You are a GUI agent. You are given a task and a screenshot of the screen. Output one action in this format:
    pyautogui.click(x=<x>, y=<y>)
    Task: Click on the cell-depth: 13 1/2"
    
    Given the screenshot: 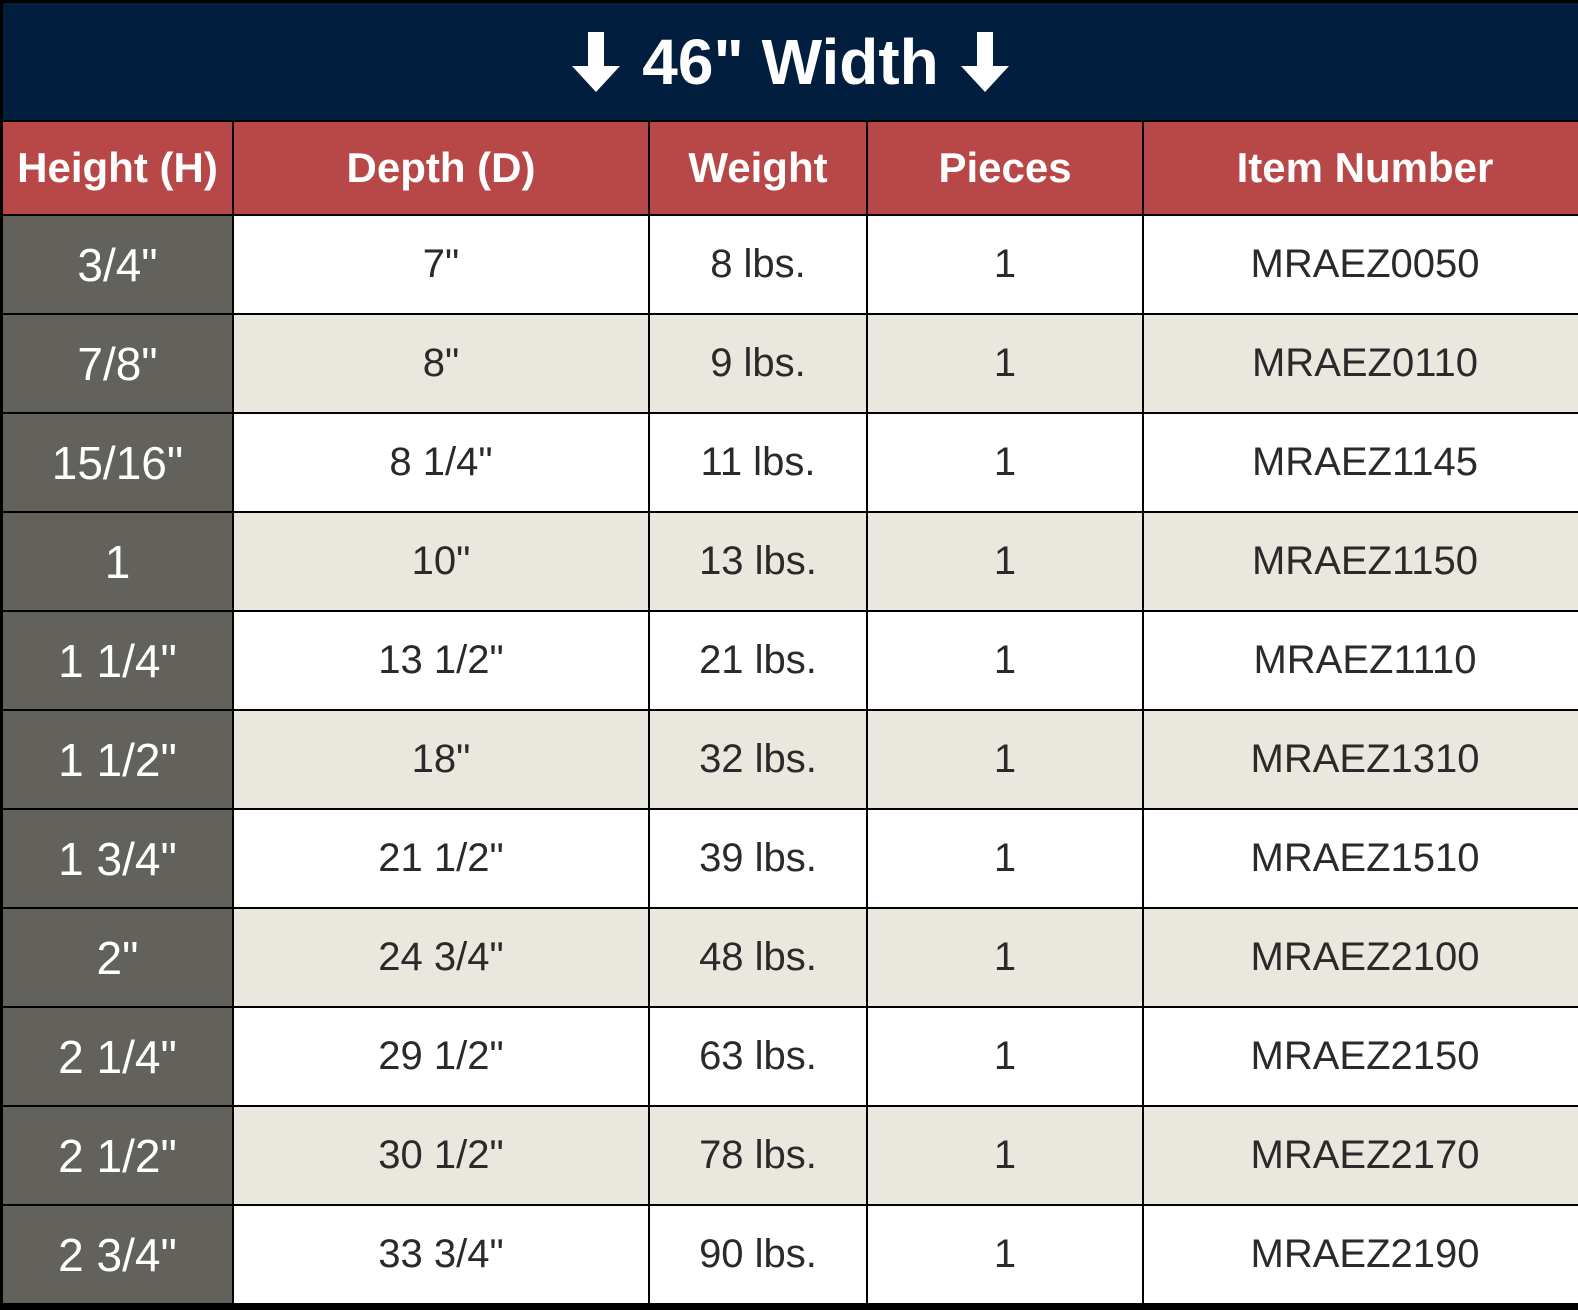 What is the action you would take?
    pyautogui.click(x=441, y=660)
    